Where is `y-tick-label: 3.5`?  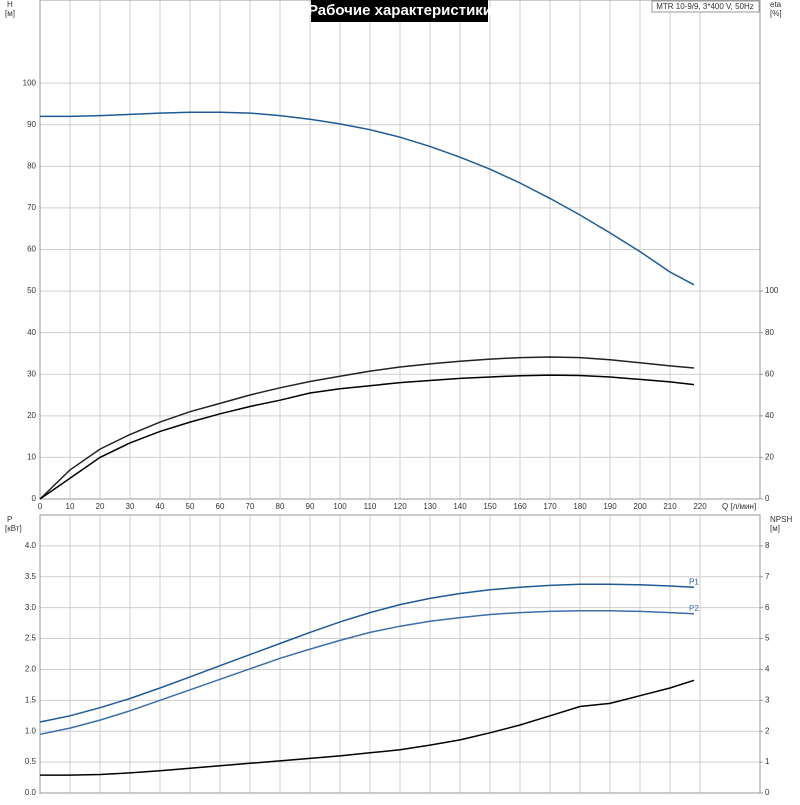
y-tick-label: 3.5 is located at coordinates (31, 576).